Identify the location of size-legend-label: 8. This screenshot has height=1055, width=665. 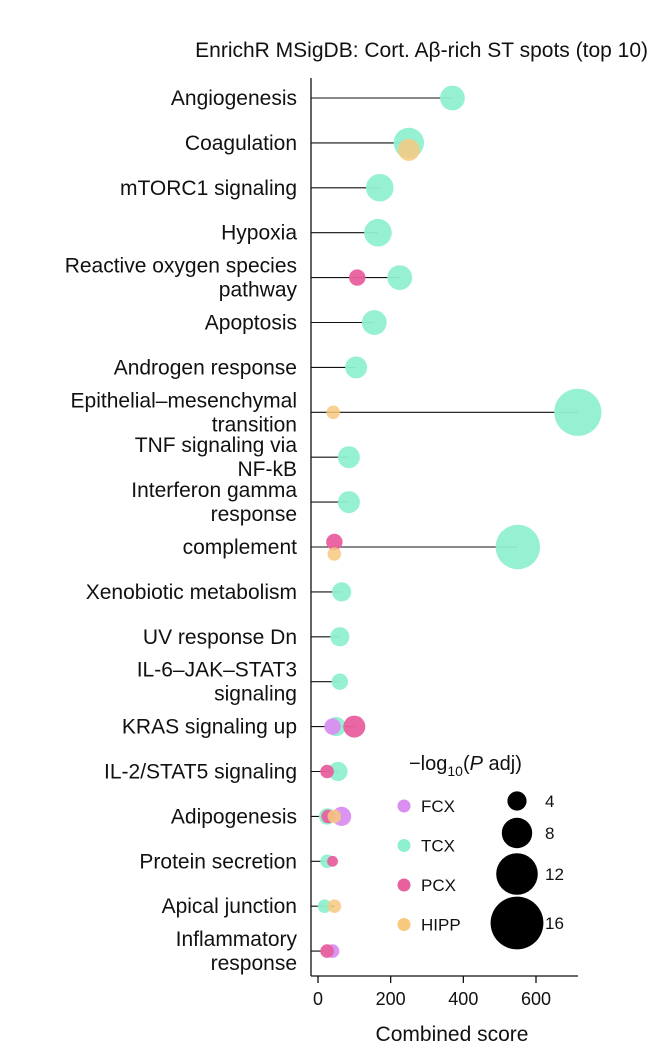
(549, 833).